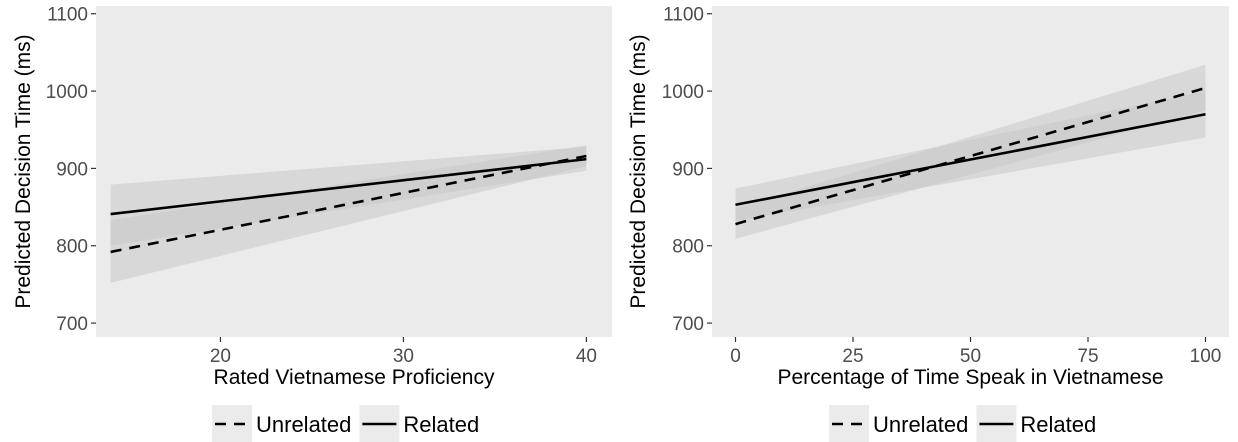  I want to click on x-axis-title: Rated Vietnamese Proficiency, so click(354, 377).